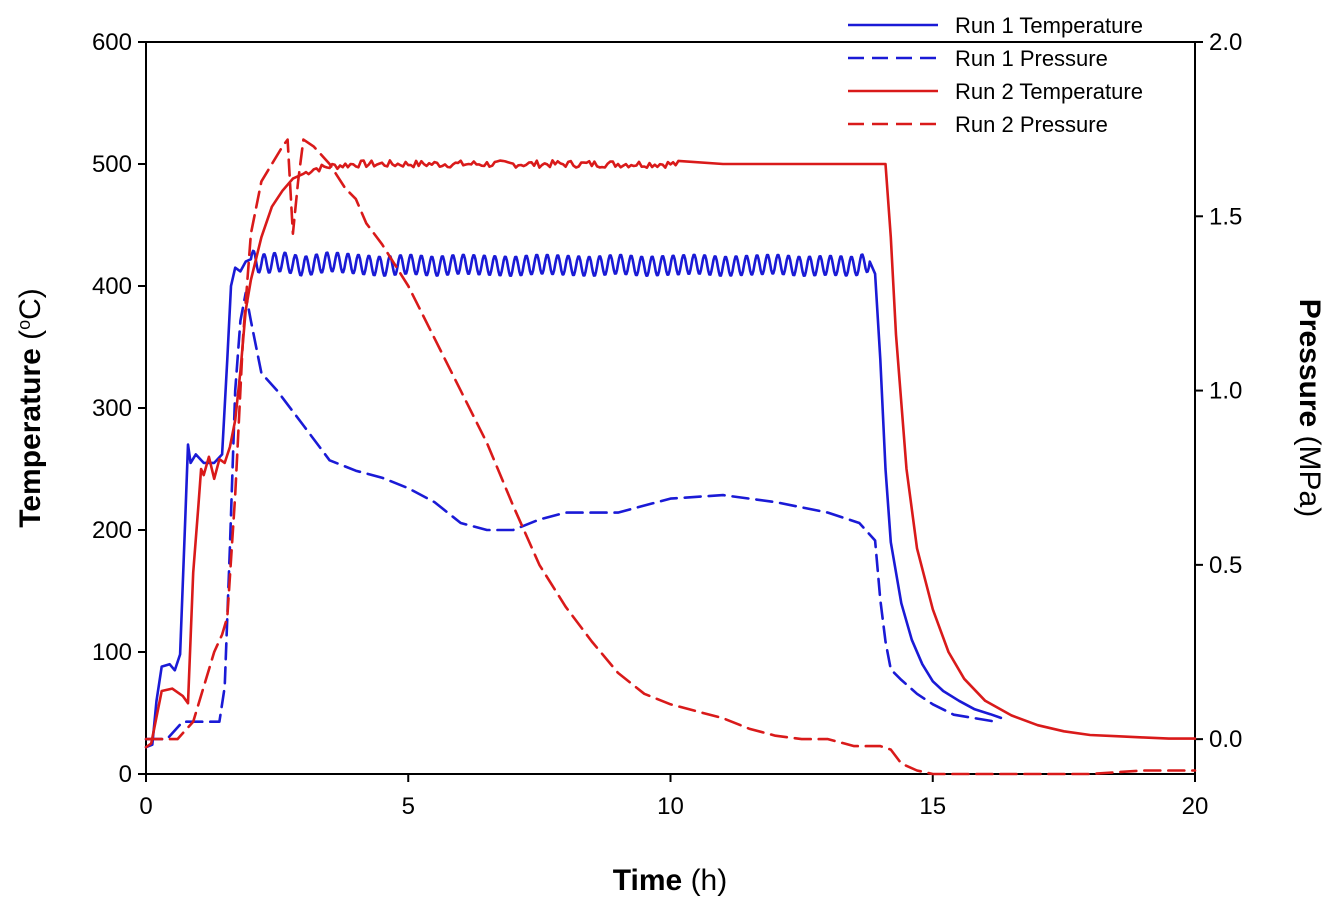  I want to click on legend-label: Run 1 Temperature, so click(1049, 25).